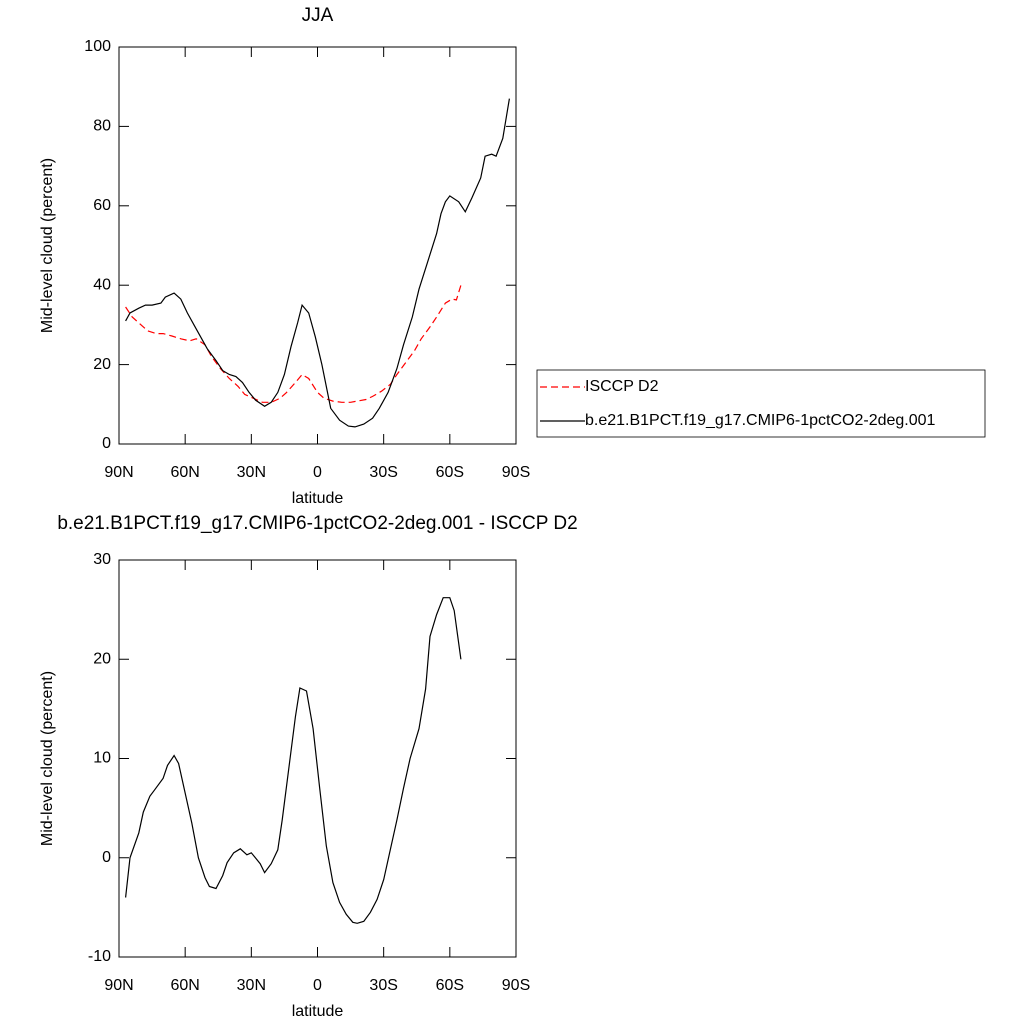  Describe the element at coordinates (318, 15) in the screenshot. I see `chart-title: JJA` at that location.